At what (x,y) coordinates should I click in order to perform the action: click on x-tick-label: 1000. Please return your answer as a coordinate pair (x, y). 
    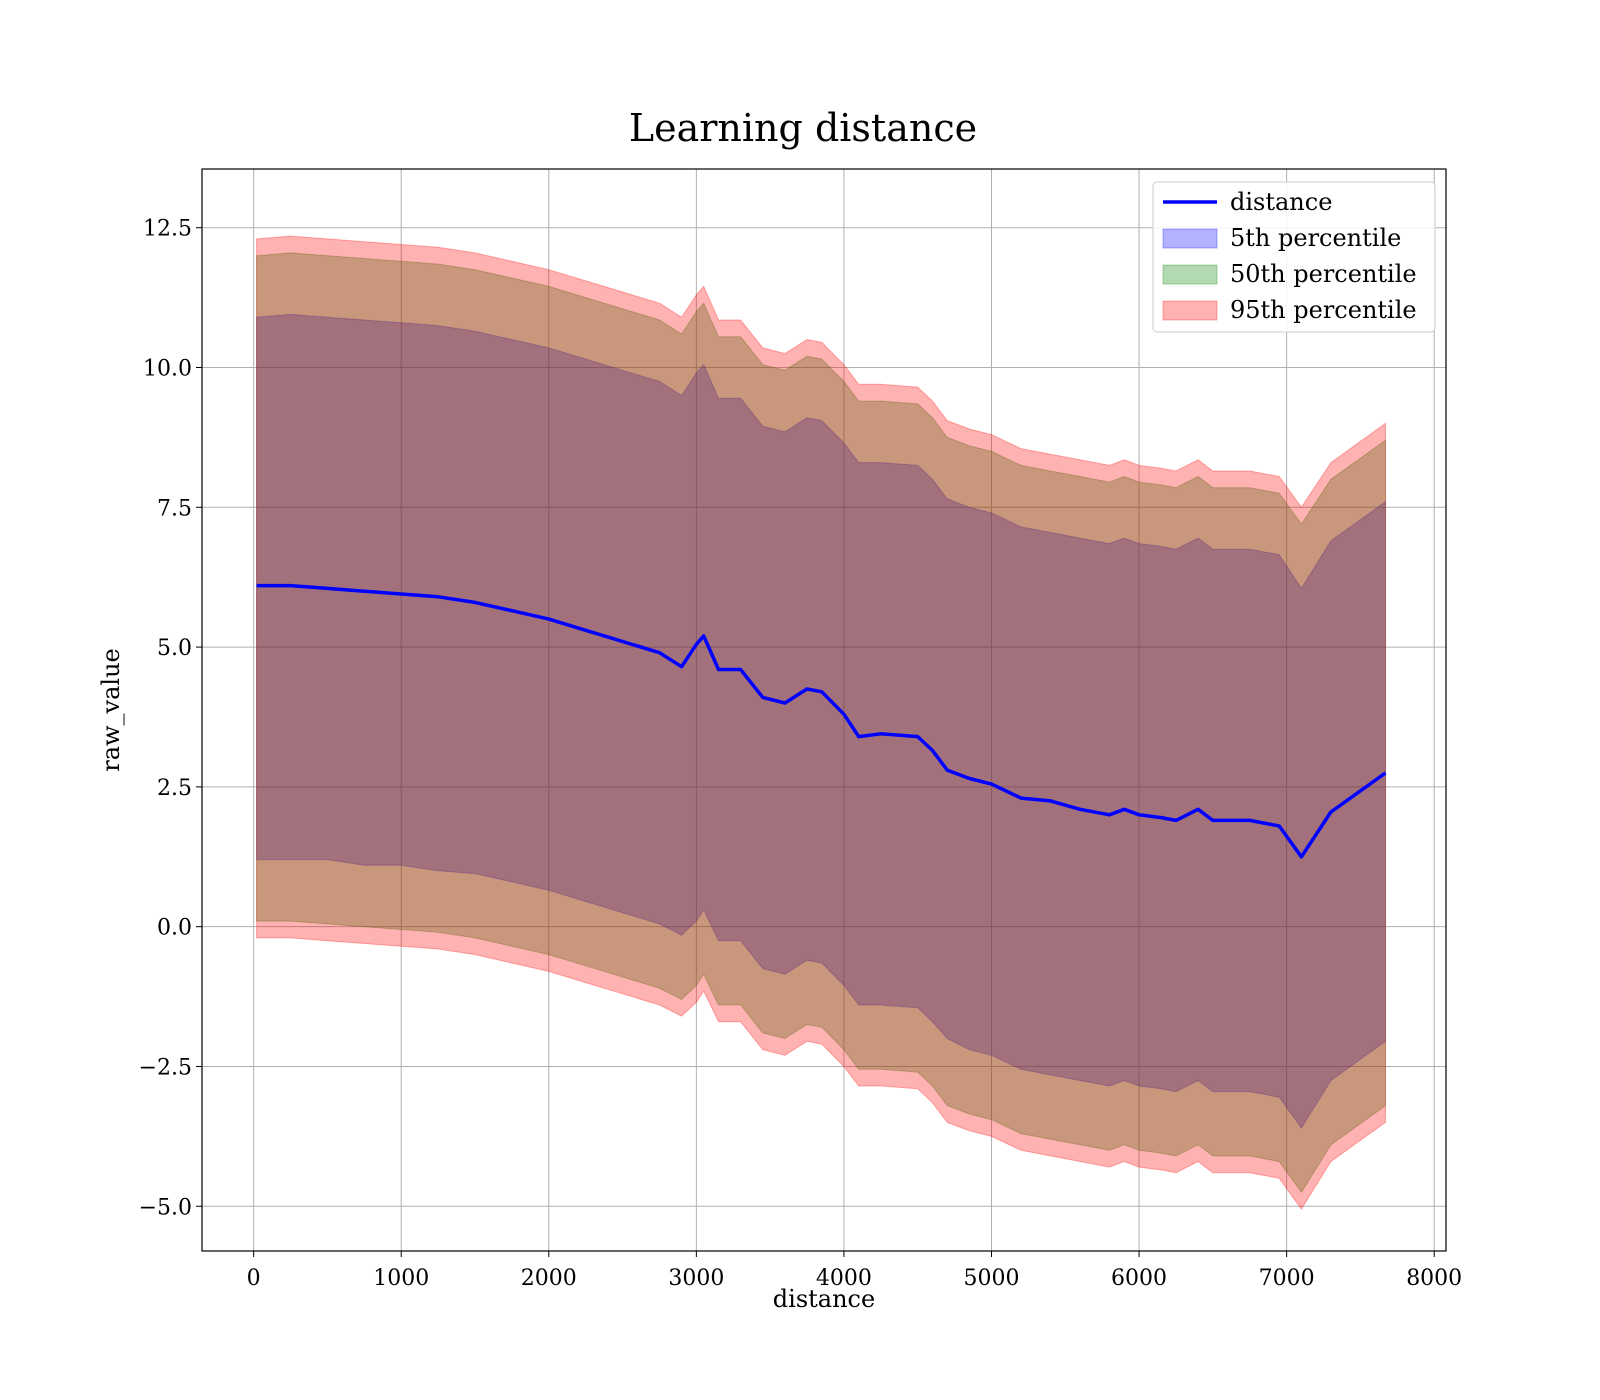
    Looking at the image, I should click on (401, 1278).